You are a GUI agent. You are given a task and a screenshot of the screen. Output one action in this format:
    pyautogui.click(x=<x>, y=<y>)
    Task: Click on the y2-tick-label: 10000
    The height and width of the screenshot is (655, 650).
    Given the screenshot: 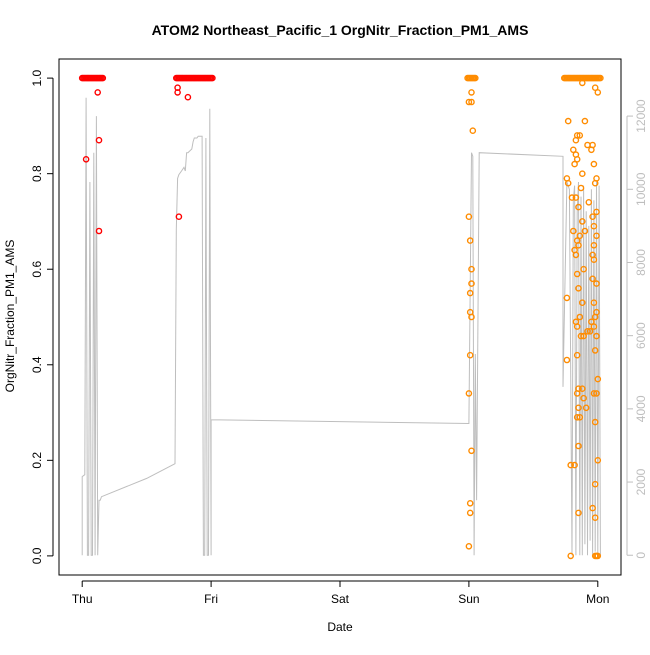 What is the action you would take?
    pyautogui.click(x=641, y=189)
    